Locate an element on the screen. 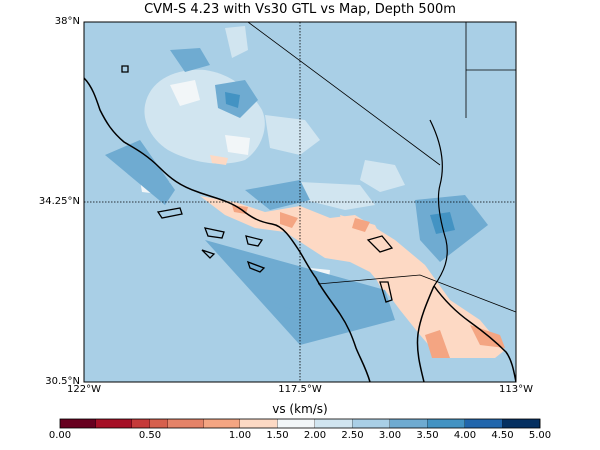 Image resolution: width=600 pixels, height=450 pixels. lat-label-mid: 34.25°N is located at coordinates (59, 201).